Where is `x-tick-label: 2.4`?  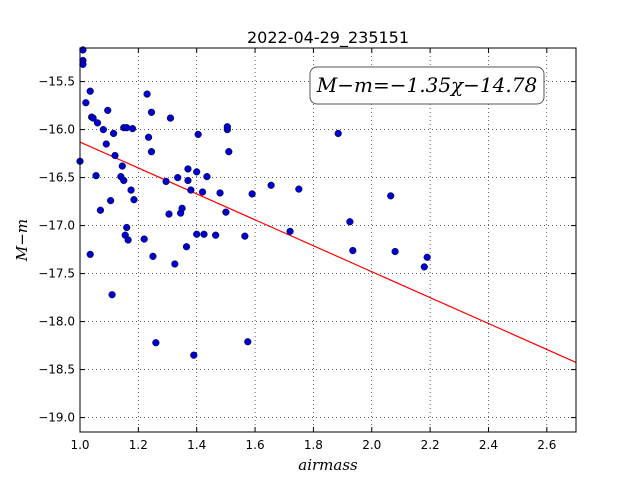 x-tick-label: 2.4 is located at coordinates (488, 445).